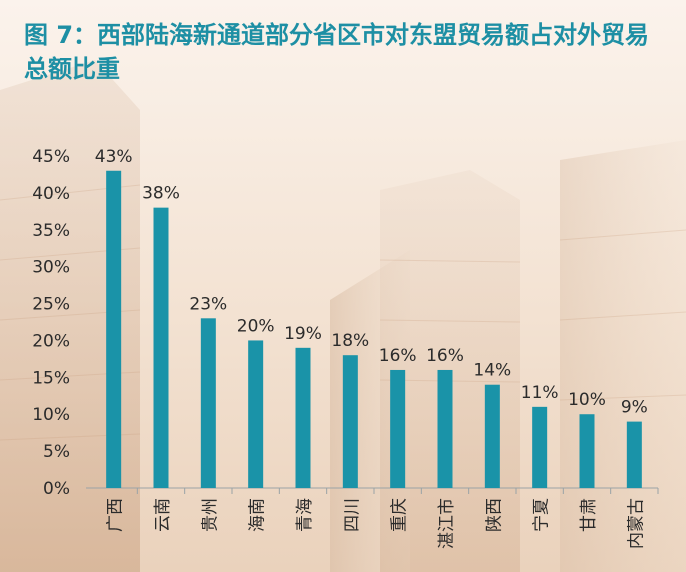  Describe the element at coordinates (51, 305) in the screenshot. I see `y-tick-label: 25%` at that location.